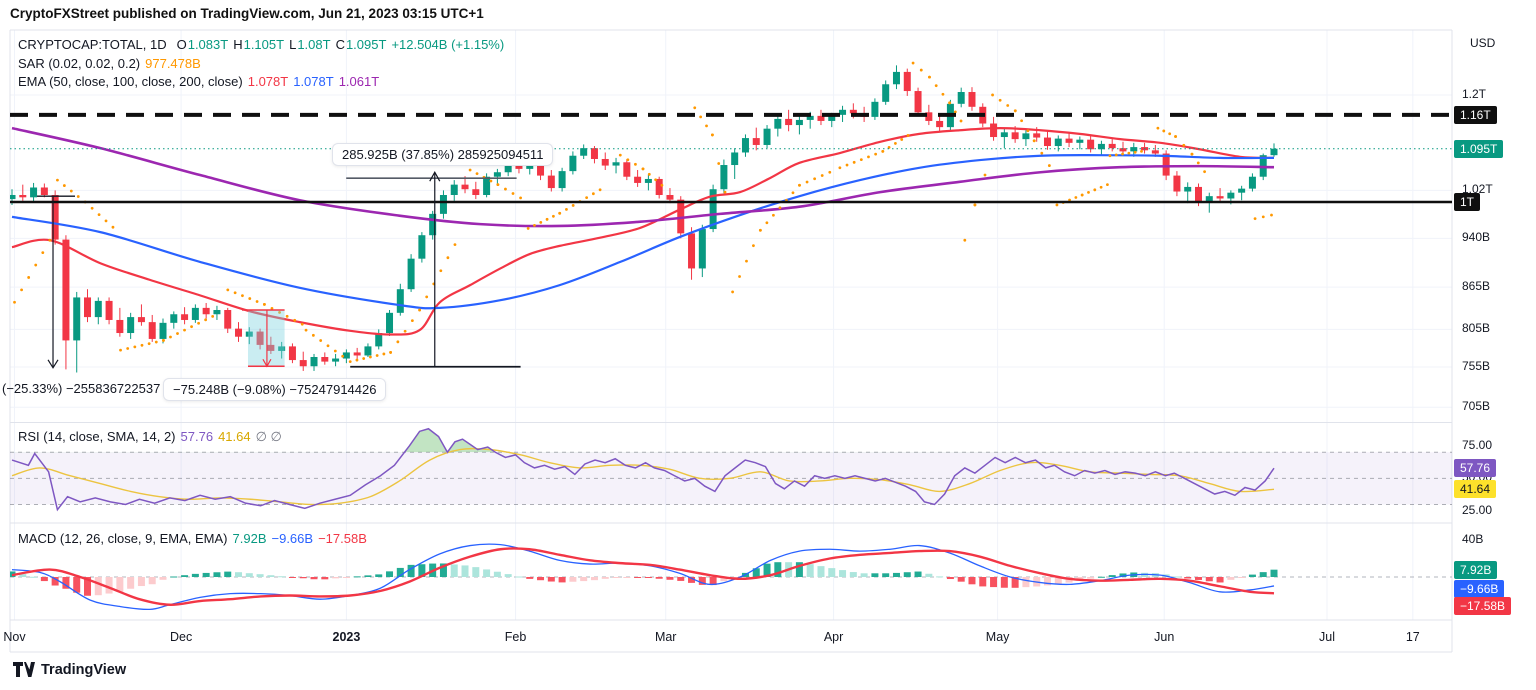  What do you see at coordinates (665, 637) in the screenshot?
I see `time-axis-label: Mar` at bounding box center [665, 637].